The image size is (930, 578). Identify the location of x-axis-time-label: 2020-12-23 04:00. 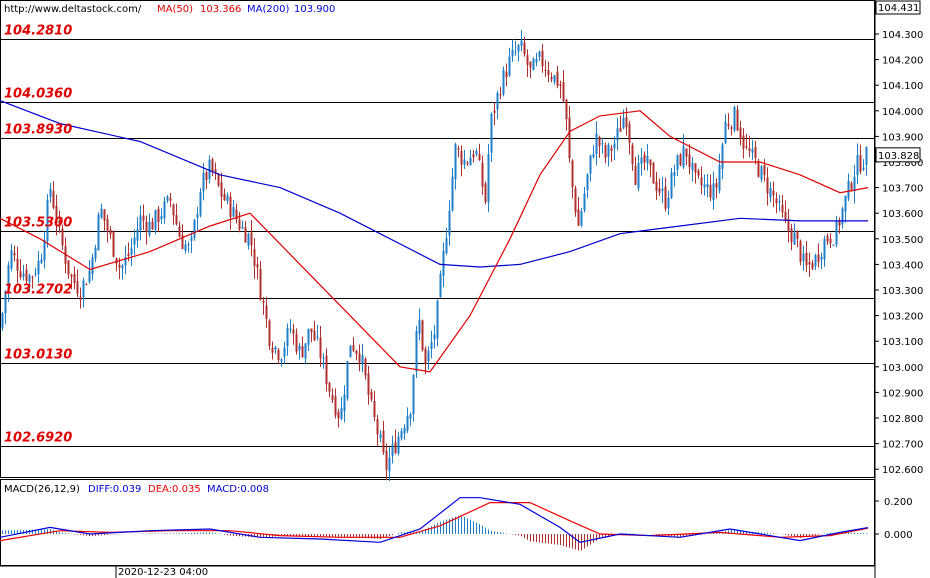
(163, 572).